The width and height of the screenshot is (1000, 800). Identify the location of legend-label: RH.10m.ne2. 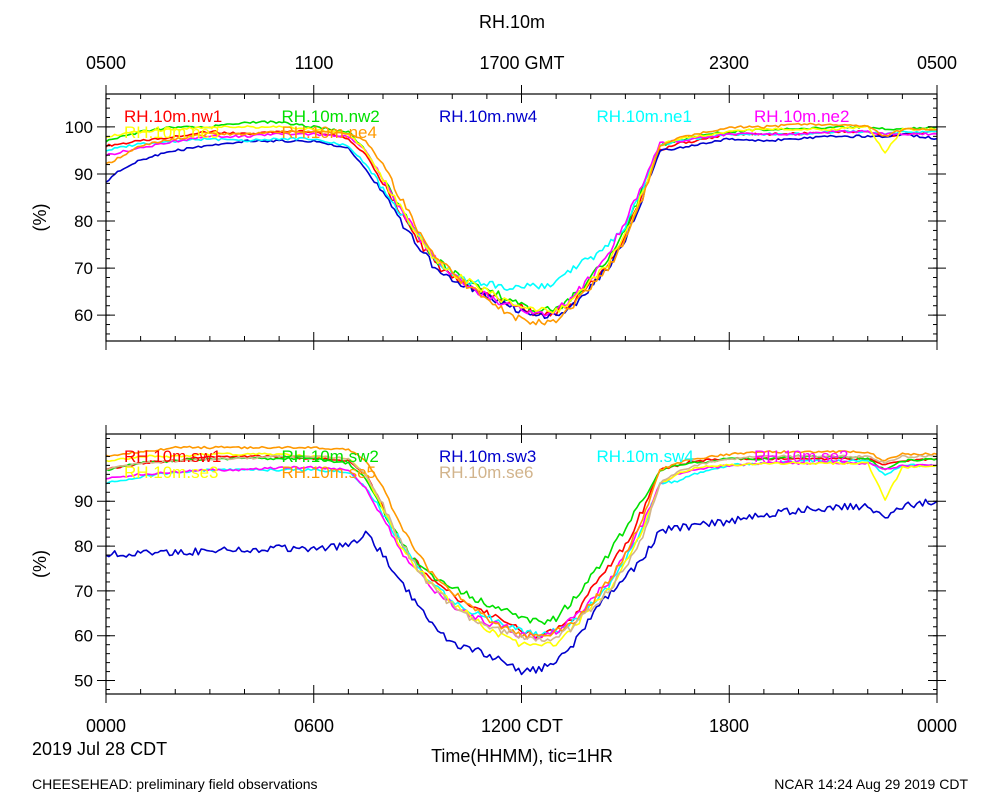
(801, 116).